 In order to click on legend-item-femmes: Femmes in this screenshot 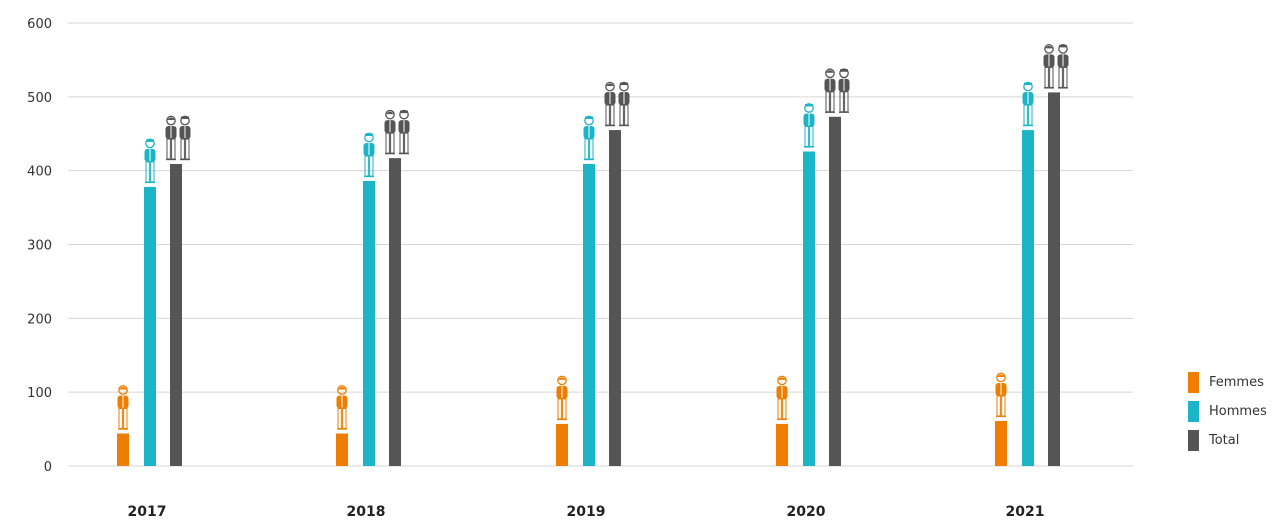, I will do `click(1227, 382)`.